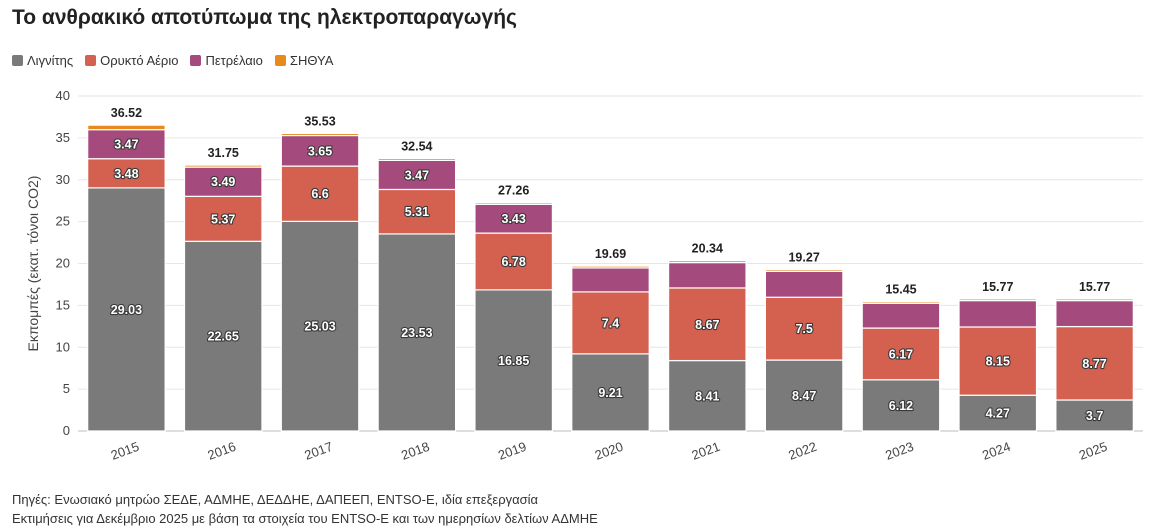 This screenshot has height=530, width=1155. I want to click on data-label: 8.41, so click(707, 396).